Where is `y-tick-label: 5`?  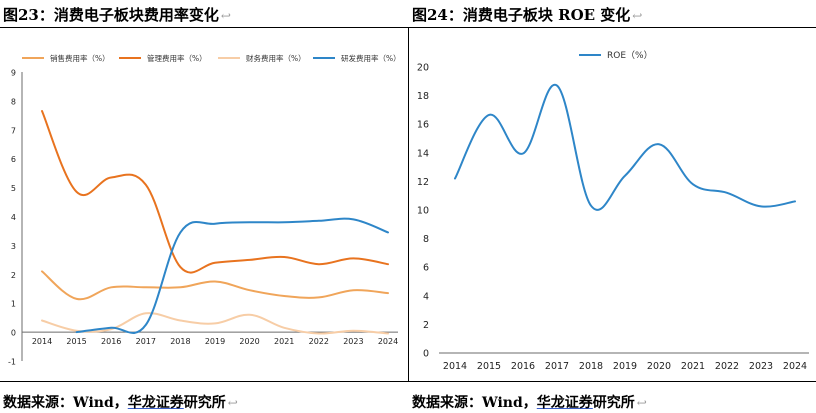
y-tick-label: 5 is located at coordinates (13, 188).